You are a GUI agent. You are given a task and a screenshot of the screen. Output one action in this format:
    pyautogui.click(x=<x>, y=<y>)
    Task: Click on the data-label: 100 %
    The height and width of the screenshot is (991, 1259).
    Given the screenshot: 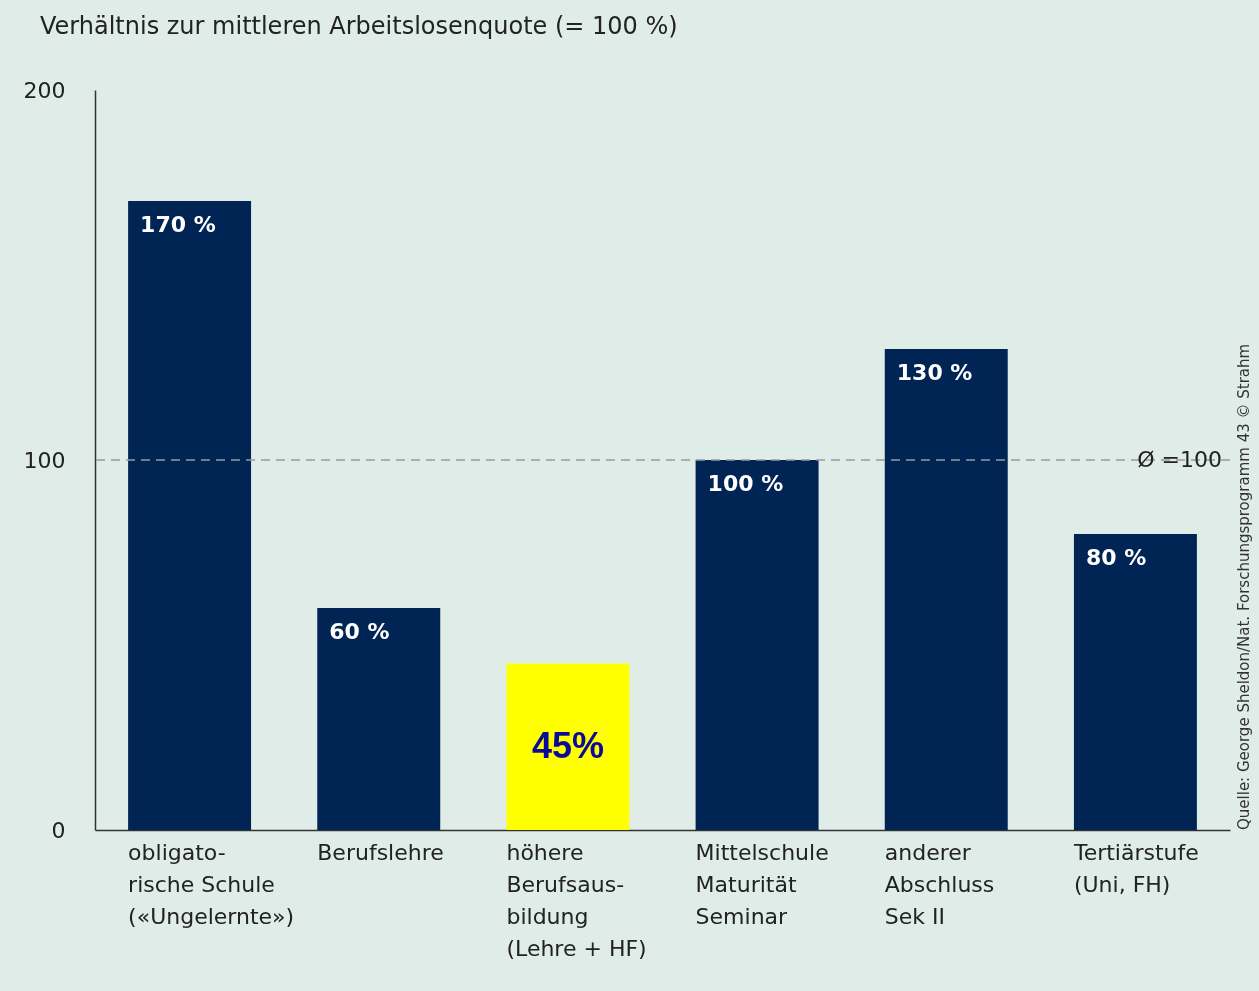 What is the action you would take?
    pyautogui.click(x=745, y=483)
    